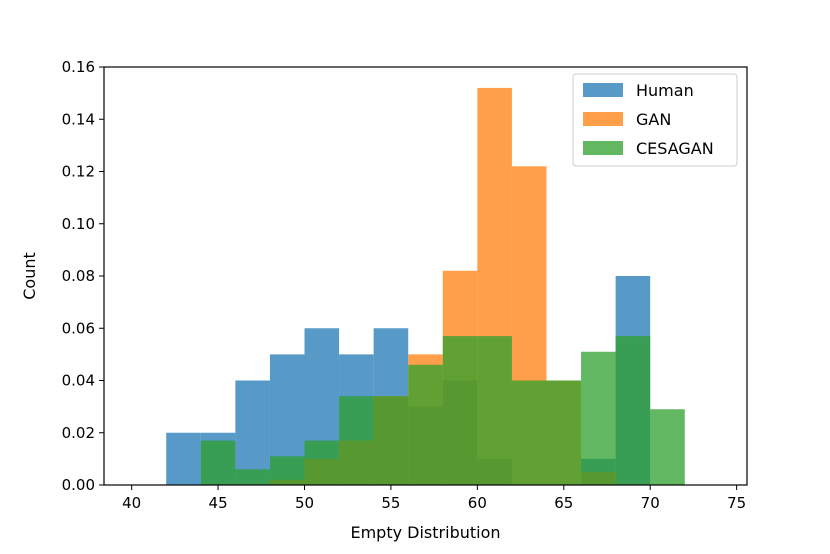  What do you see at coordinates (650, 503) in the screenshot?
I see `x-tick-label: 70` at bounding box center [650, 503].